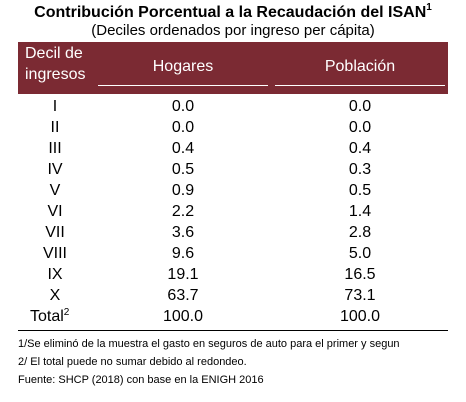 The width and height of the screenshot is (466, 402). Describe the element at coordinates (233, 106) in the screenshot. I see `table-row: I 0.0 0.0` at that location.